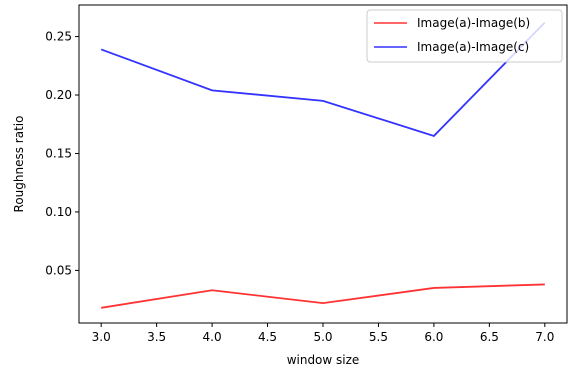 The image size is (574, 374). What do you see at coordinates (323, 360) in the screenshot?
I see `x-axis-label: window size` at bounding box center [323, 360].